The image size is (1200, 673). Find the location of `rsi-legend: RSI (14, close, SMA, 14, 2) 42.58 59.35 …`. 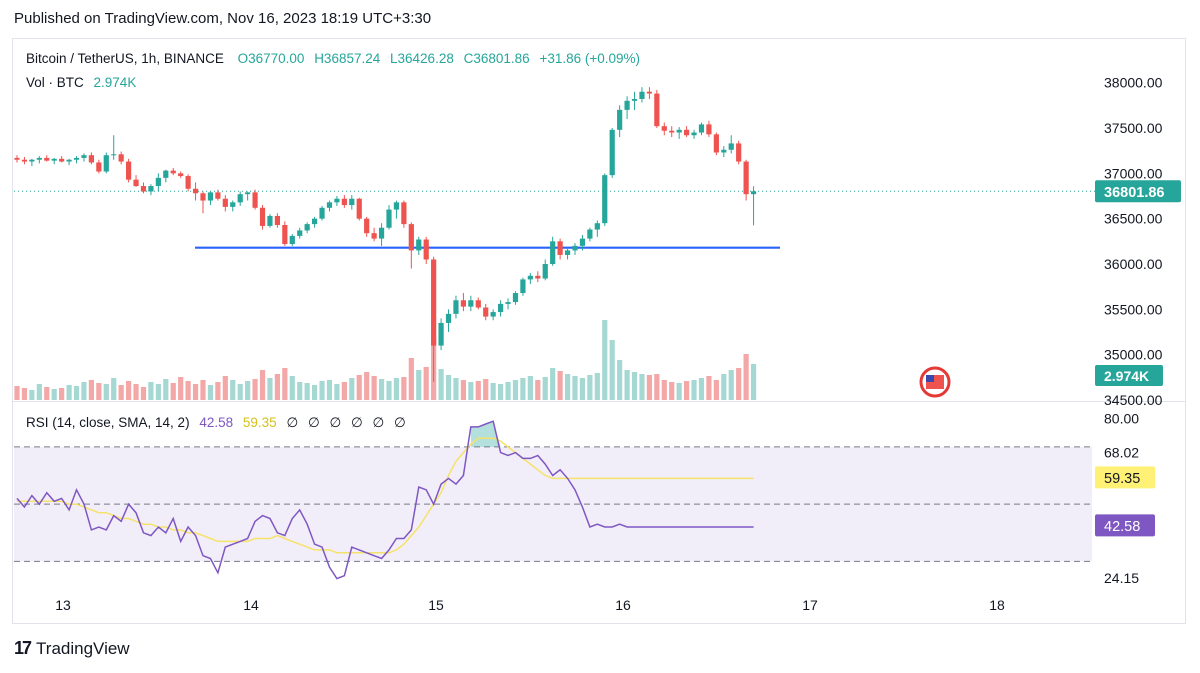

rsi-legend: RSI (14, close, SMA, 14, 2) 42.58 59.35 … is located at coordinates (220, 423).